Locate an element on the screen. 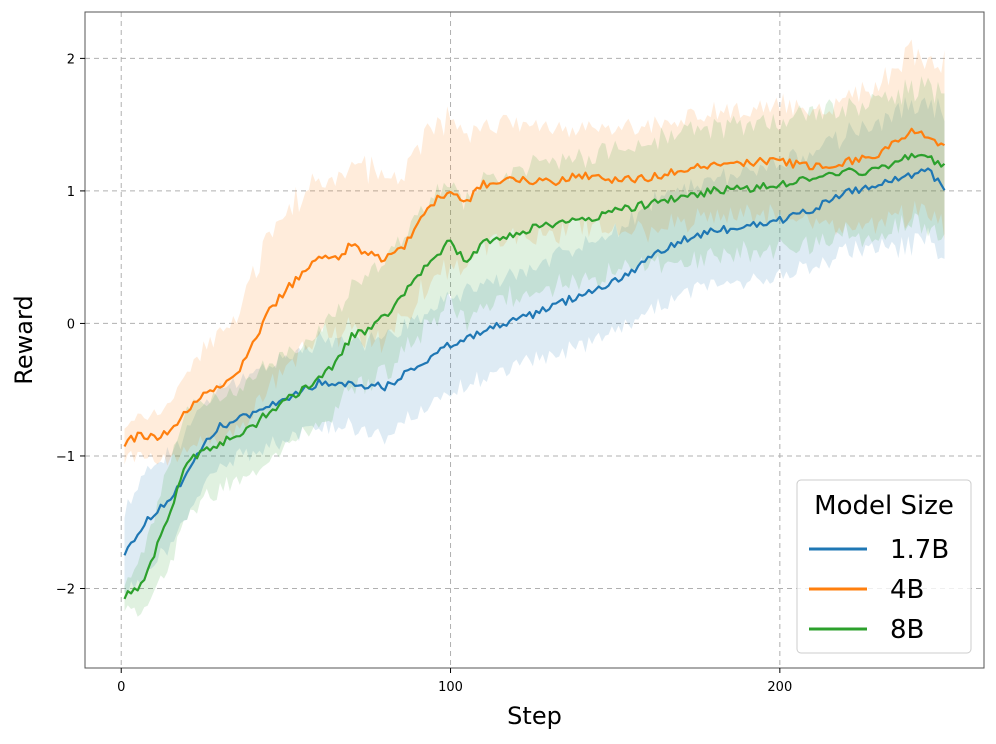 The image size is (996, 744). x-tick-label: 0 is located at coordinates (121, 687).